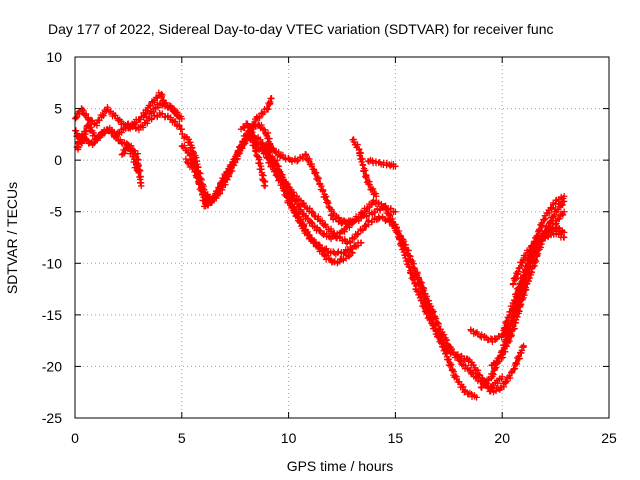 This screenshot has width=640, height=480. Describe the element at coordinates (289, 438) in the screenshot. I see `x-tick-label: 10` at that location.